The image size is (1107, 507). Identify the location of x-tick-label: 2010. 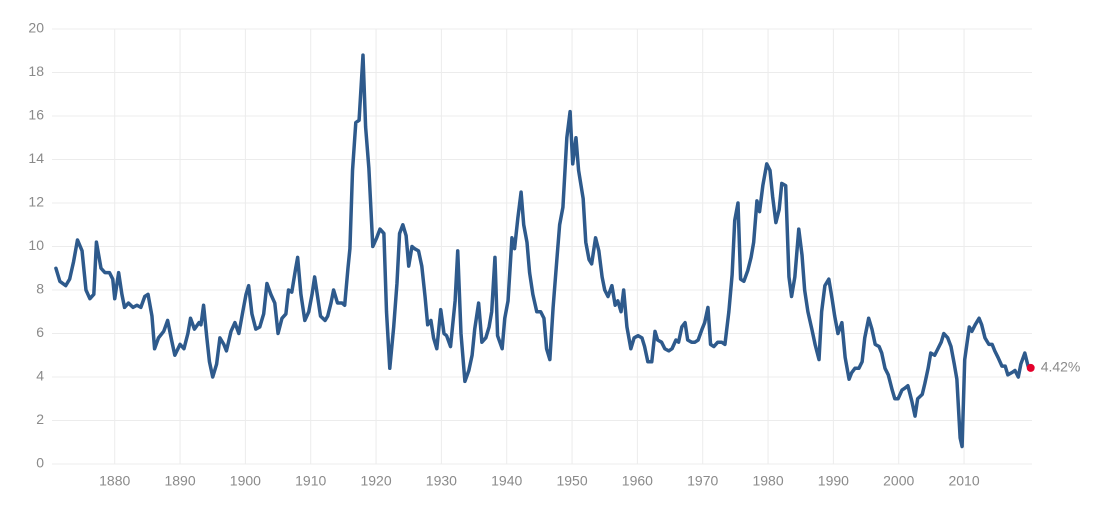
(963, 481).